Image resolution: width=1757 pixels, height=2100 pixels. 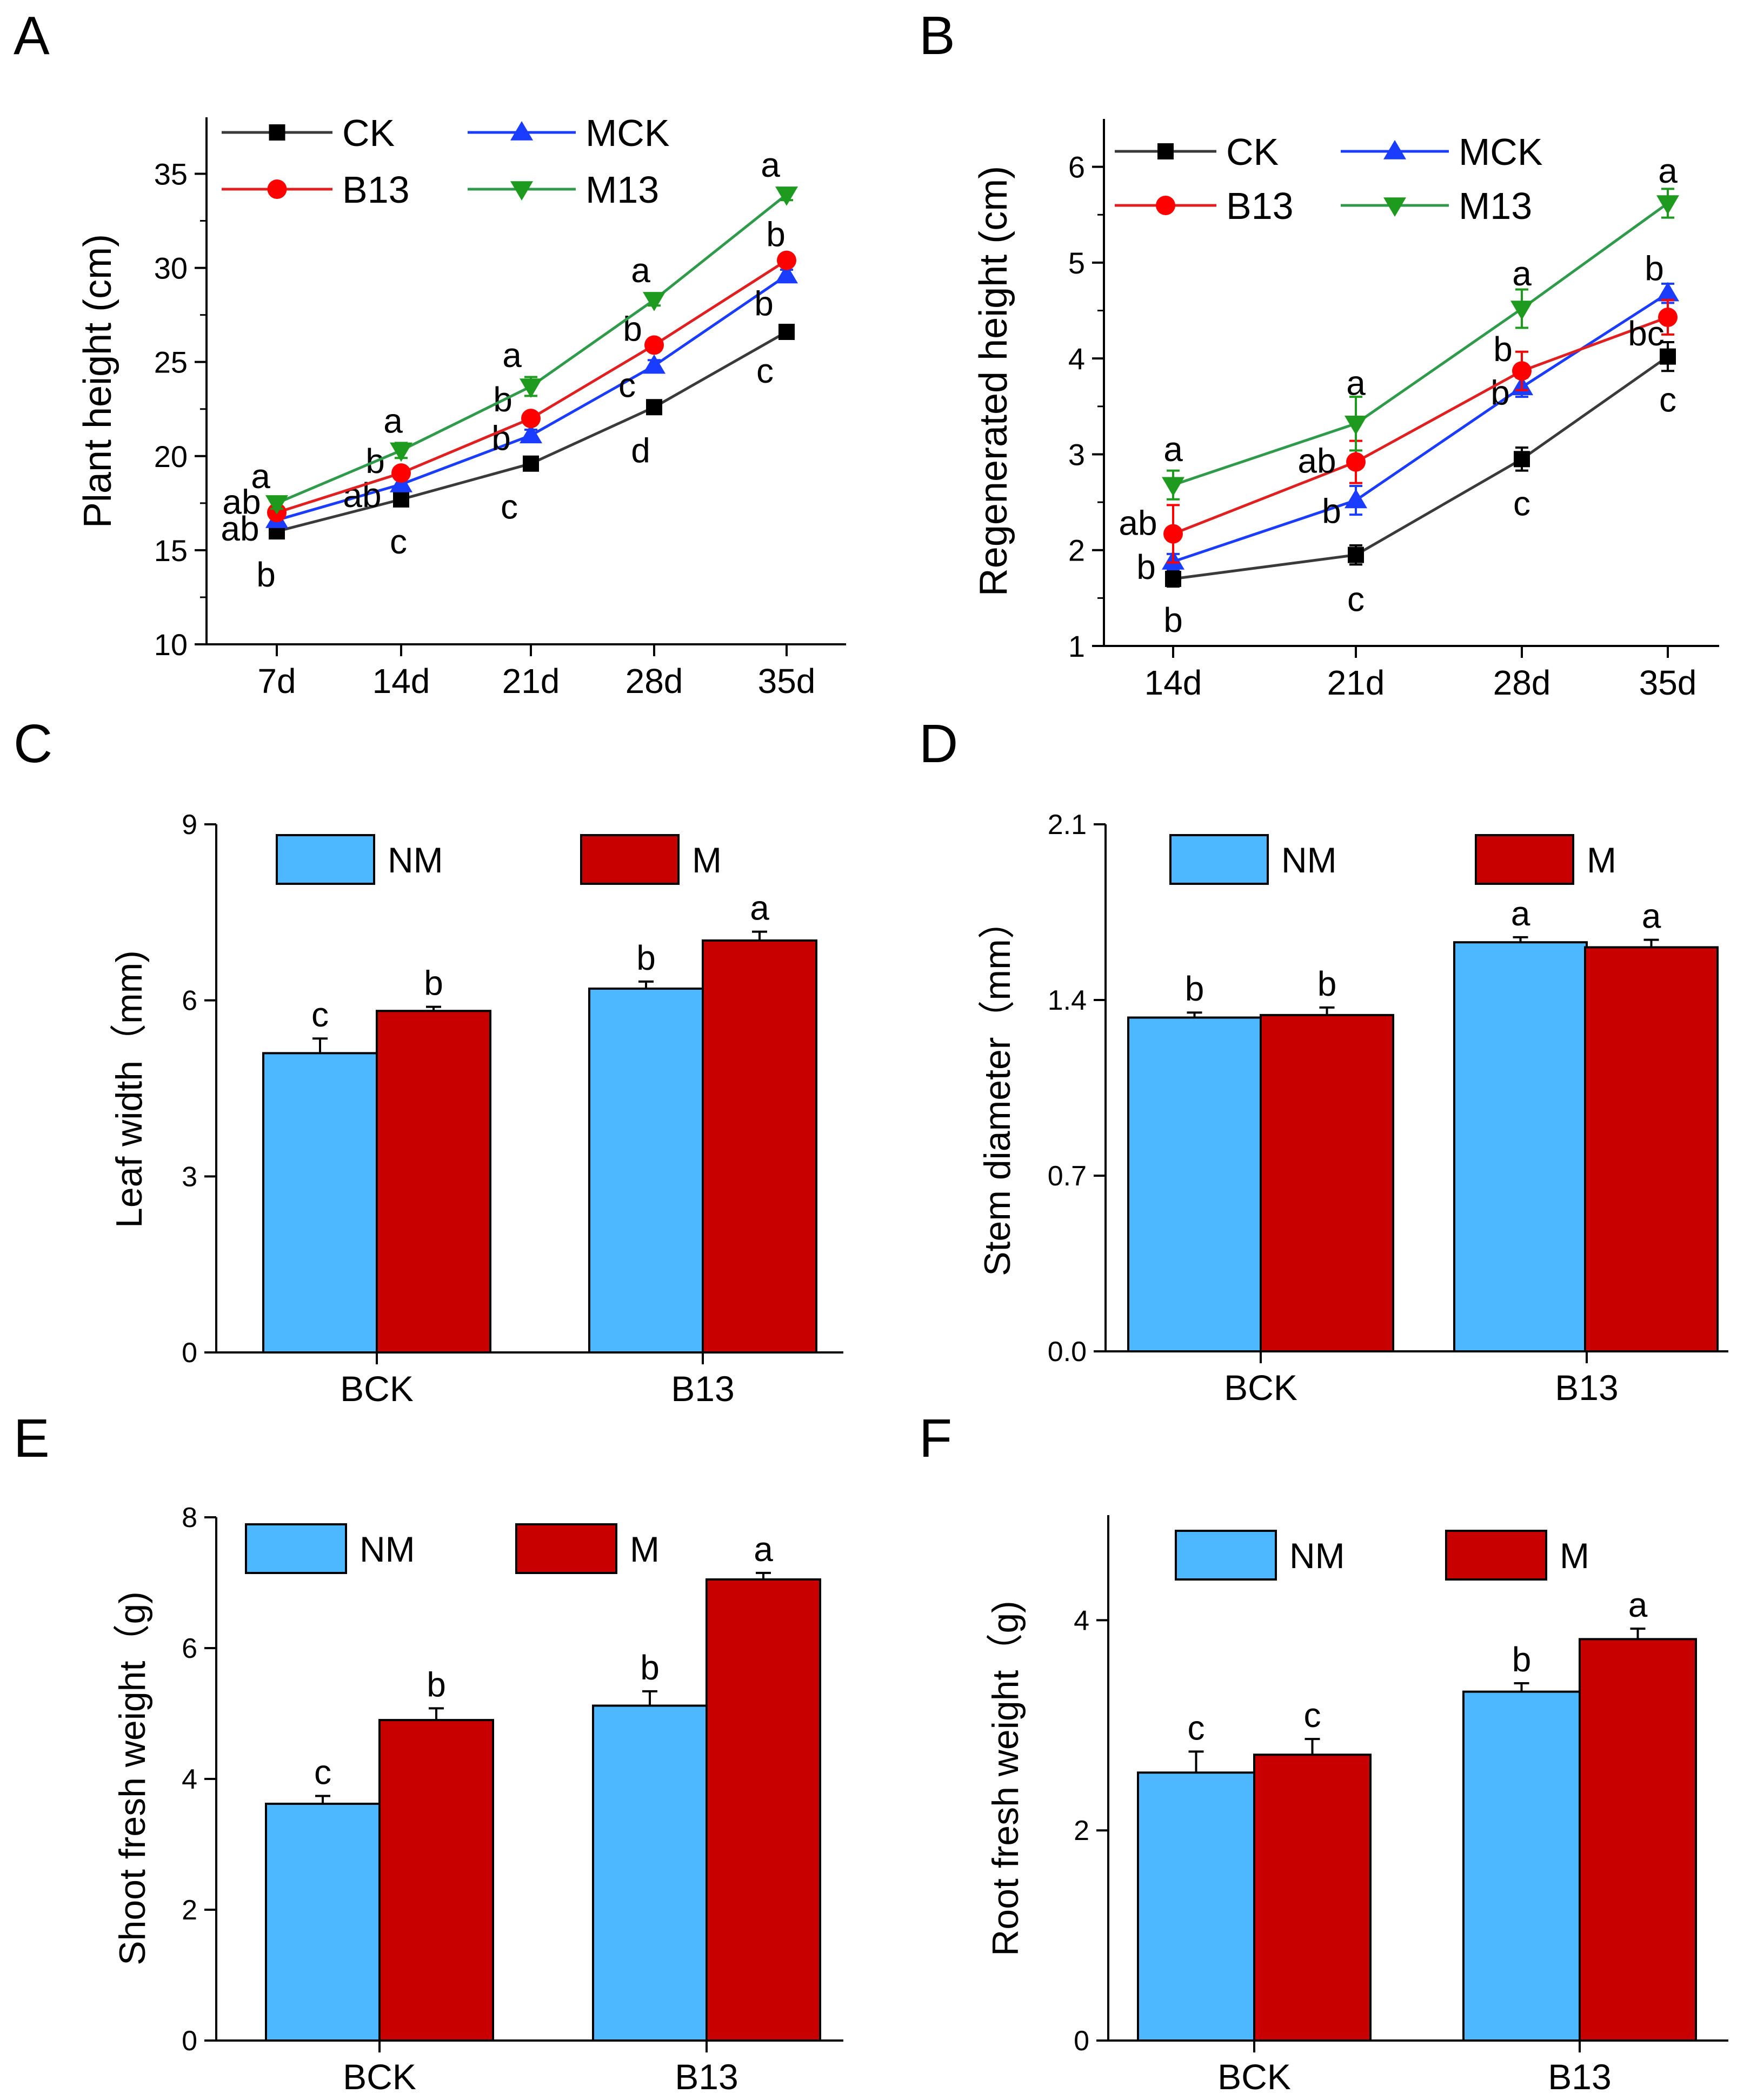 I want to click on bar-M-BCK, so click(x=436, y=1881).